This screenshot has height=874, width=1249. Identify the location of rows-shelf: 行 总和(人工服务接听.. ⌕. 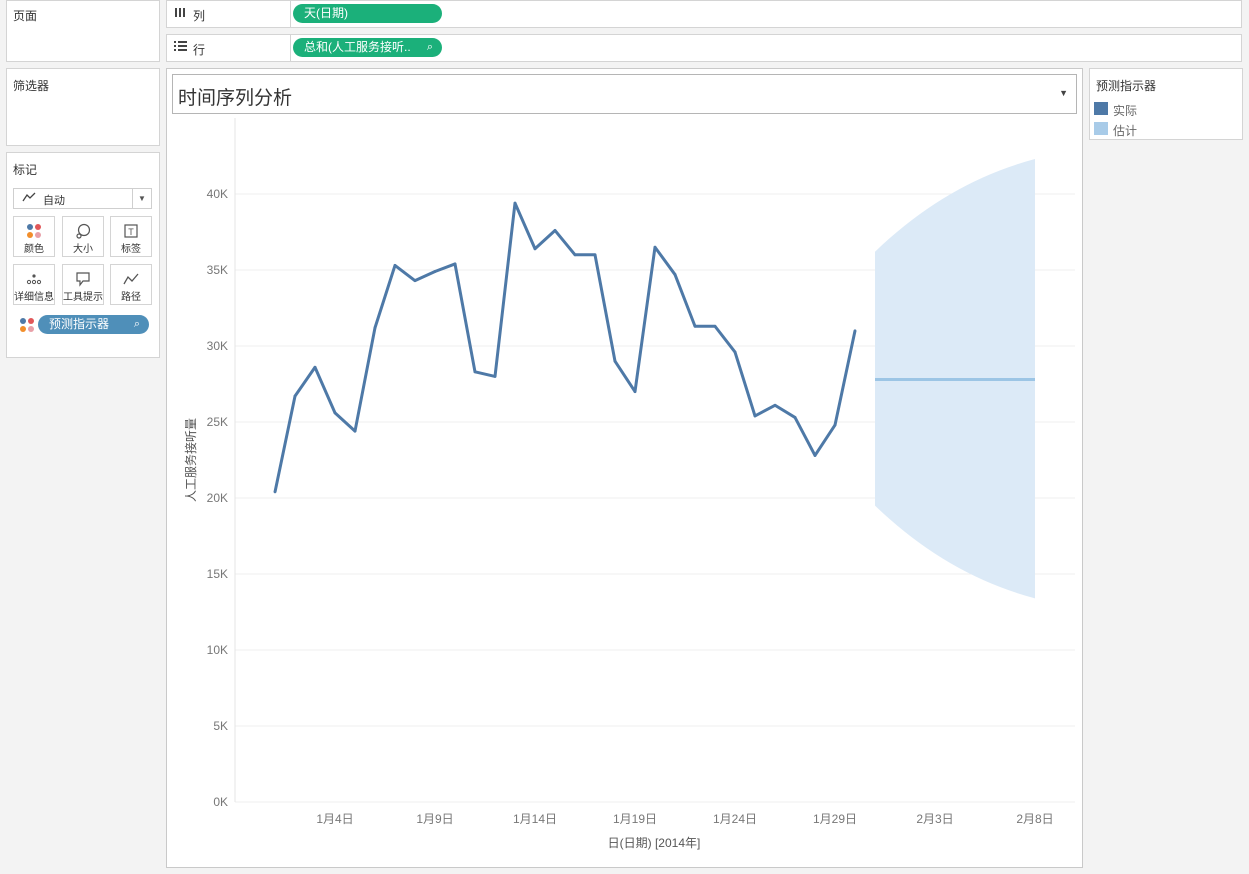
(704, 48).